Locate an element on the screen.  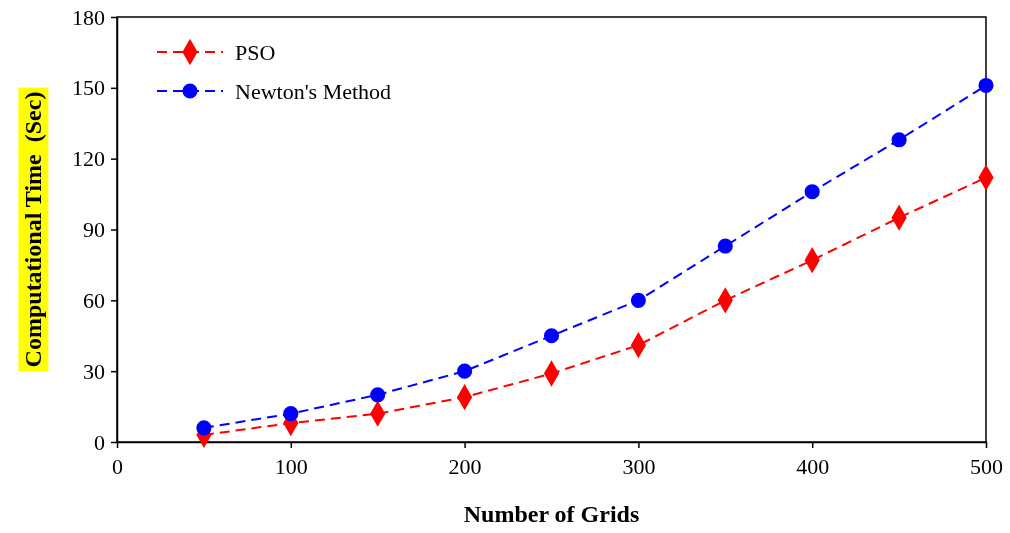
y-tick-label: 90 is located at coordinates (94, 230).